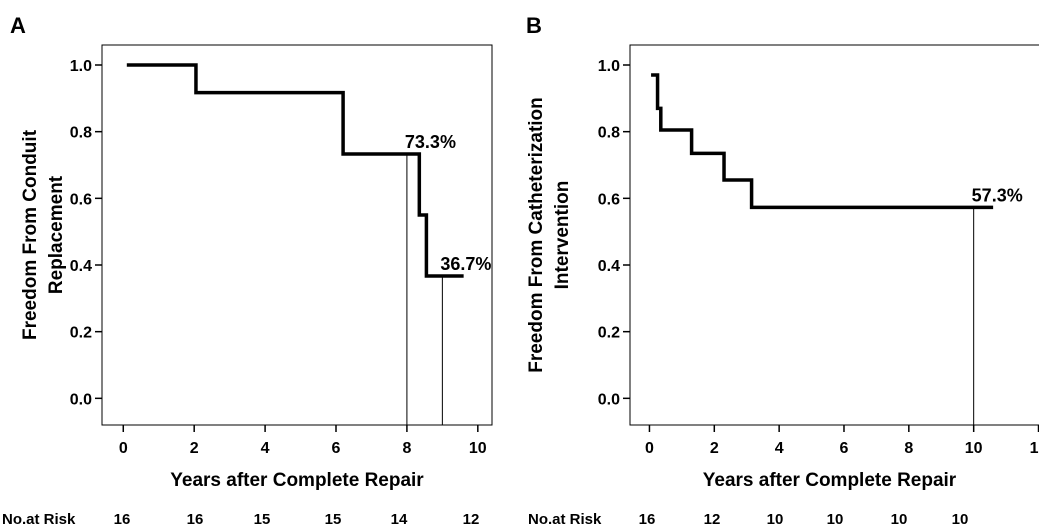 The image size is (1039, 529). I want to click on y-axis-title-line: Intervention, so click(562, 235).